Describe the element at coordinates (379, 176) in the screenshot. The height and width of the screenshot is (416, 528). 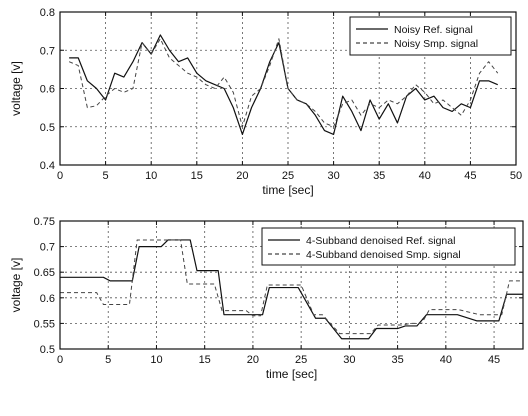
I see `chart0-xtick-label-7: 35` at that location.